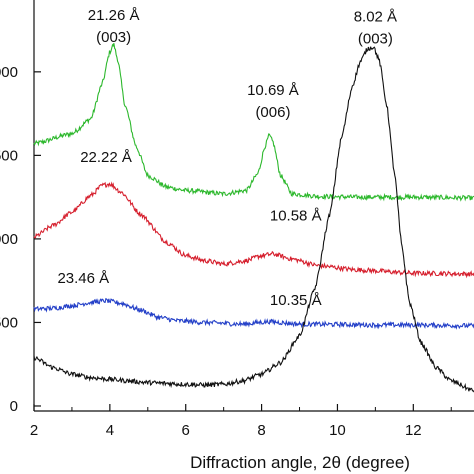 The width and height of the screenshot is (474, 474). Describe the element at coordinates (413, 430) in the screenshot. I see `x-tick-label: 12` at that location.